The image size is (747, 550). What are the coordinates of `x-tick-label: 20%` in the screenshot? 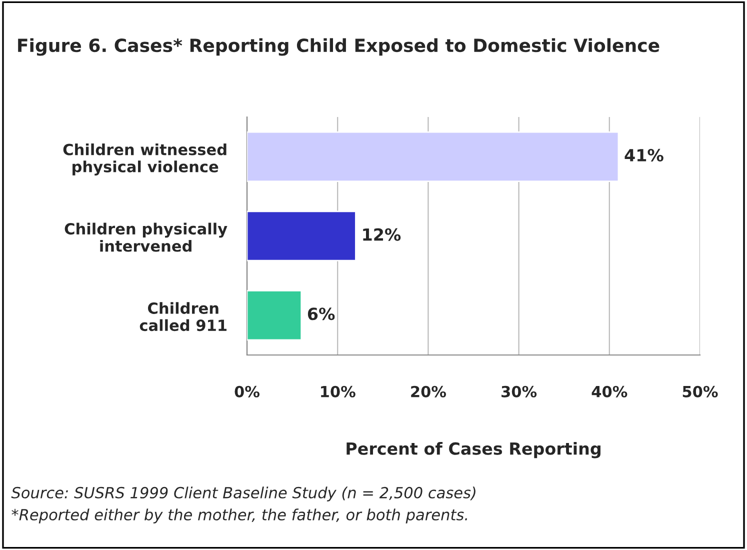 It's located at (428, 392).